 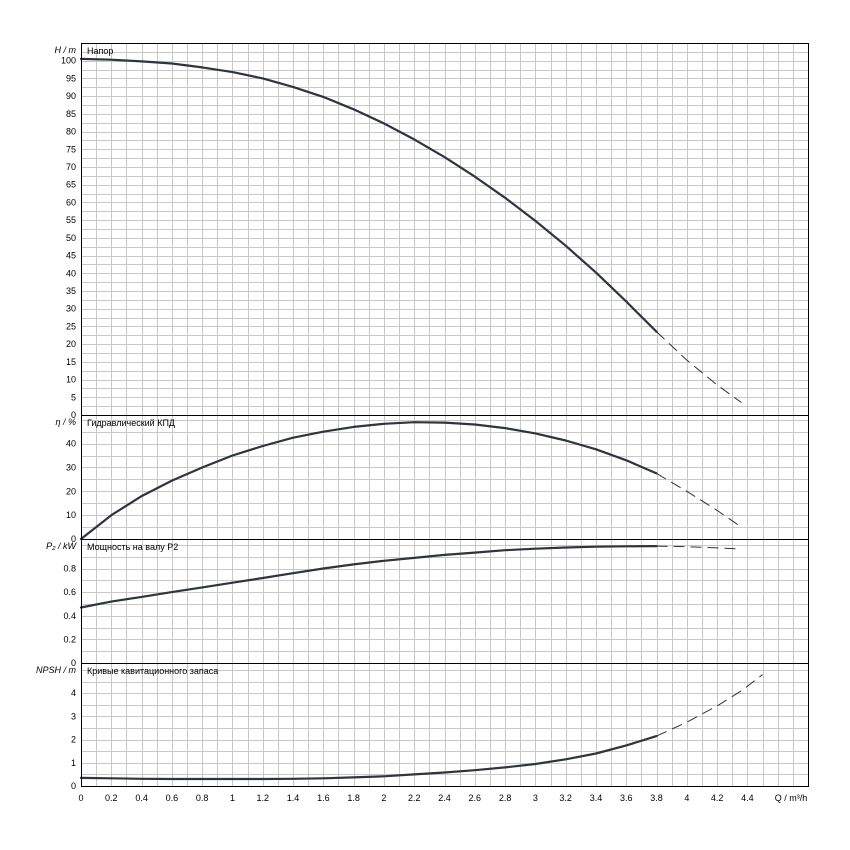 What do you see at coordinates (80, 798) in the screenshot?
I see `x-tick-label: 0` at bounding box center [80, 798].